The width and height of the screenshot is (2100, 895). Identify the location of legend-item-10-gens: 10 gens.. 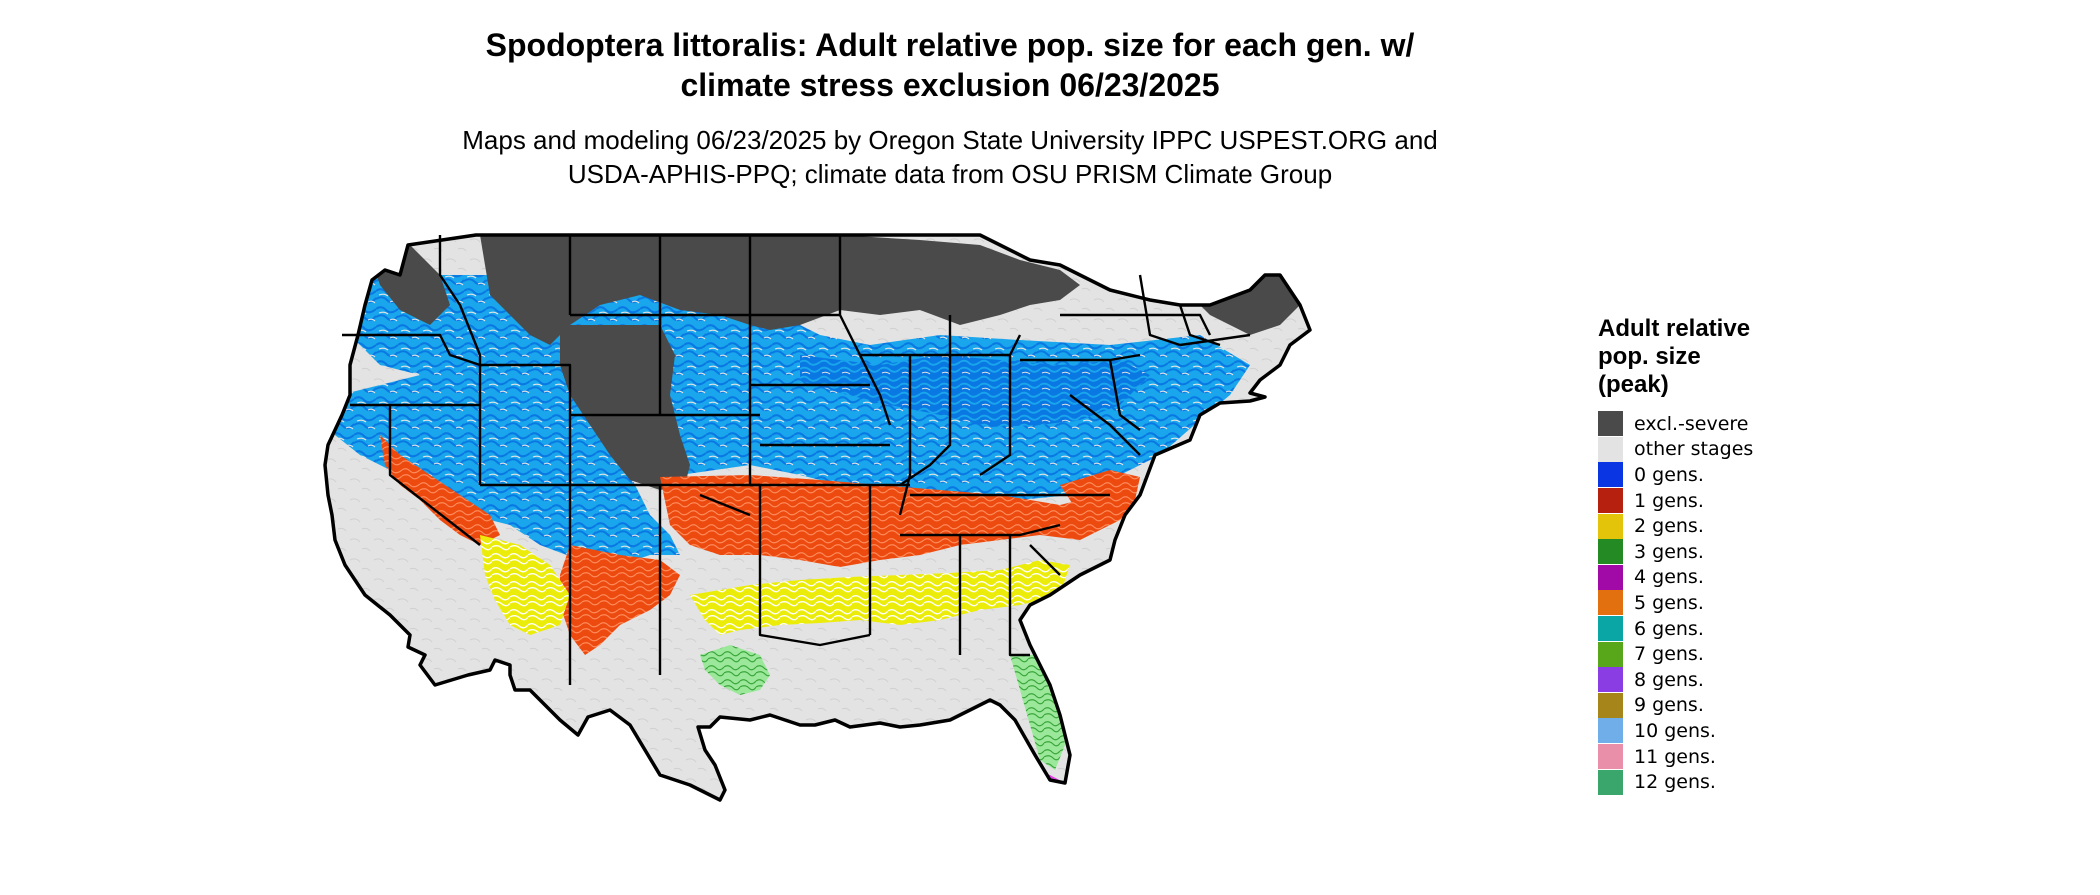
(1728, 731).